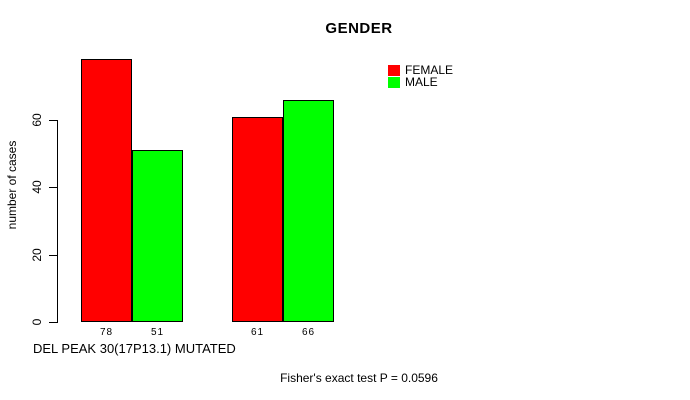 This screenshot has width=690, height=400. Describe the element at coordinates (394, 70) in the screenshot. I see `legend-swatch-female-icon` at that location.